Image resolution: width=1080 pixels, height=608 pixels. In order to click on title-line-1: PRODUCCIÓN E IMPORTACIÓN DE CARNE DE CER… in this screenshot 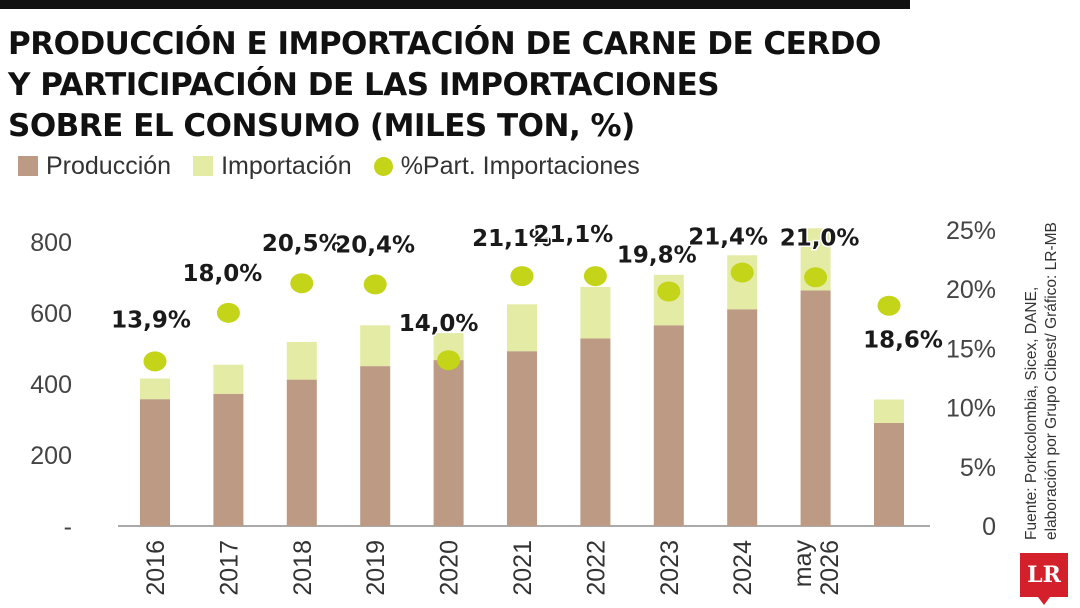, I will do `click(444, 44)`.